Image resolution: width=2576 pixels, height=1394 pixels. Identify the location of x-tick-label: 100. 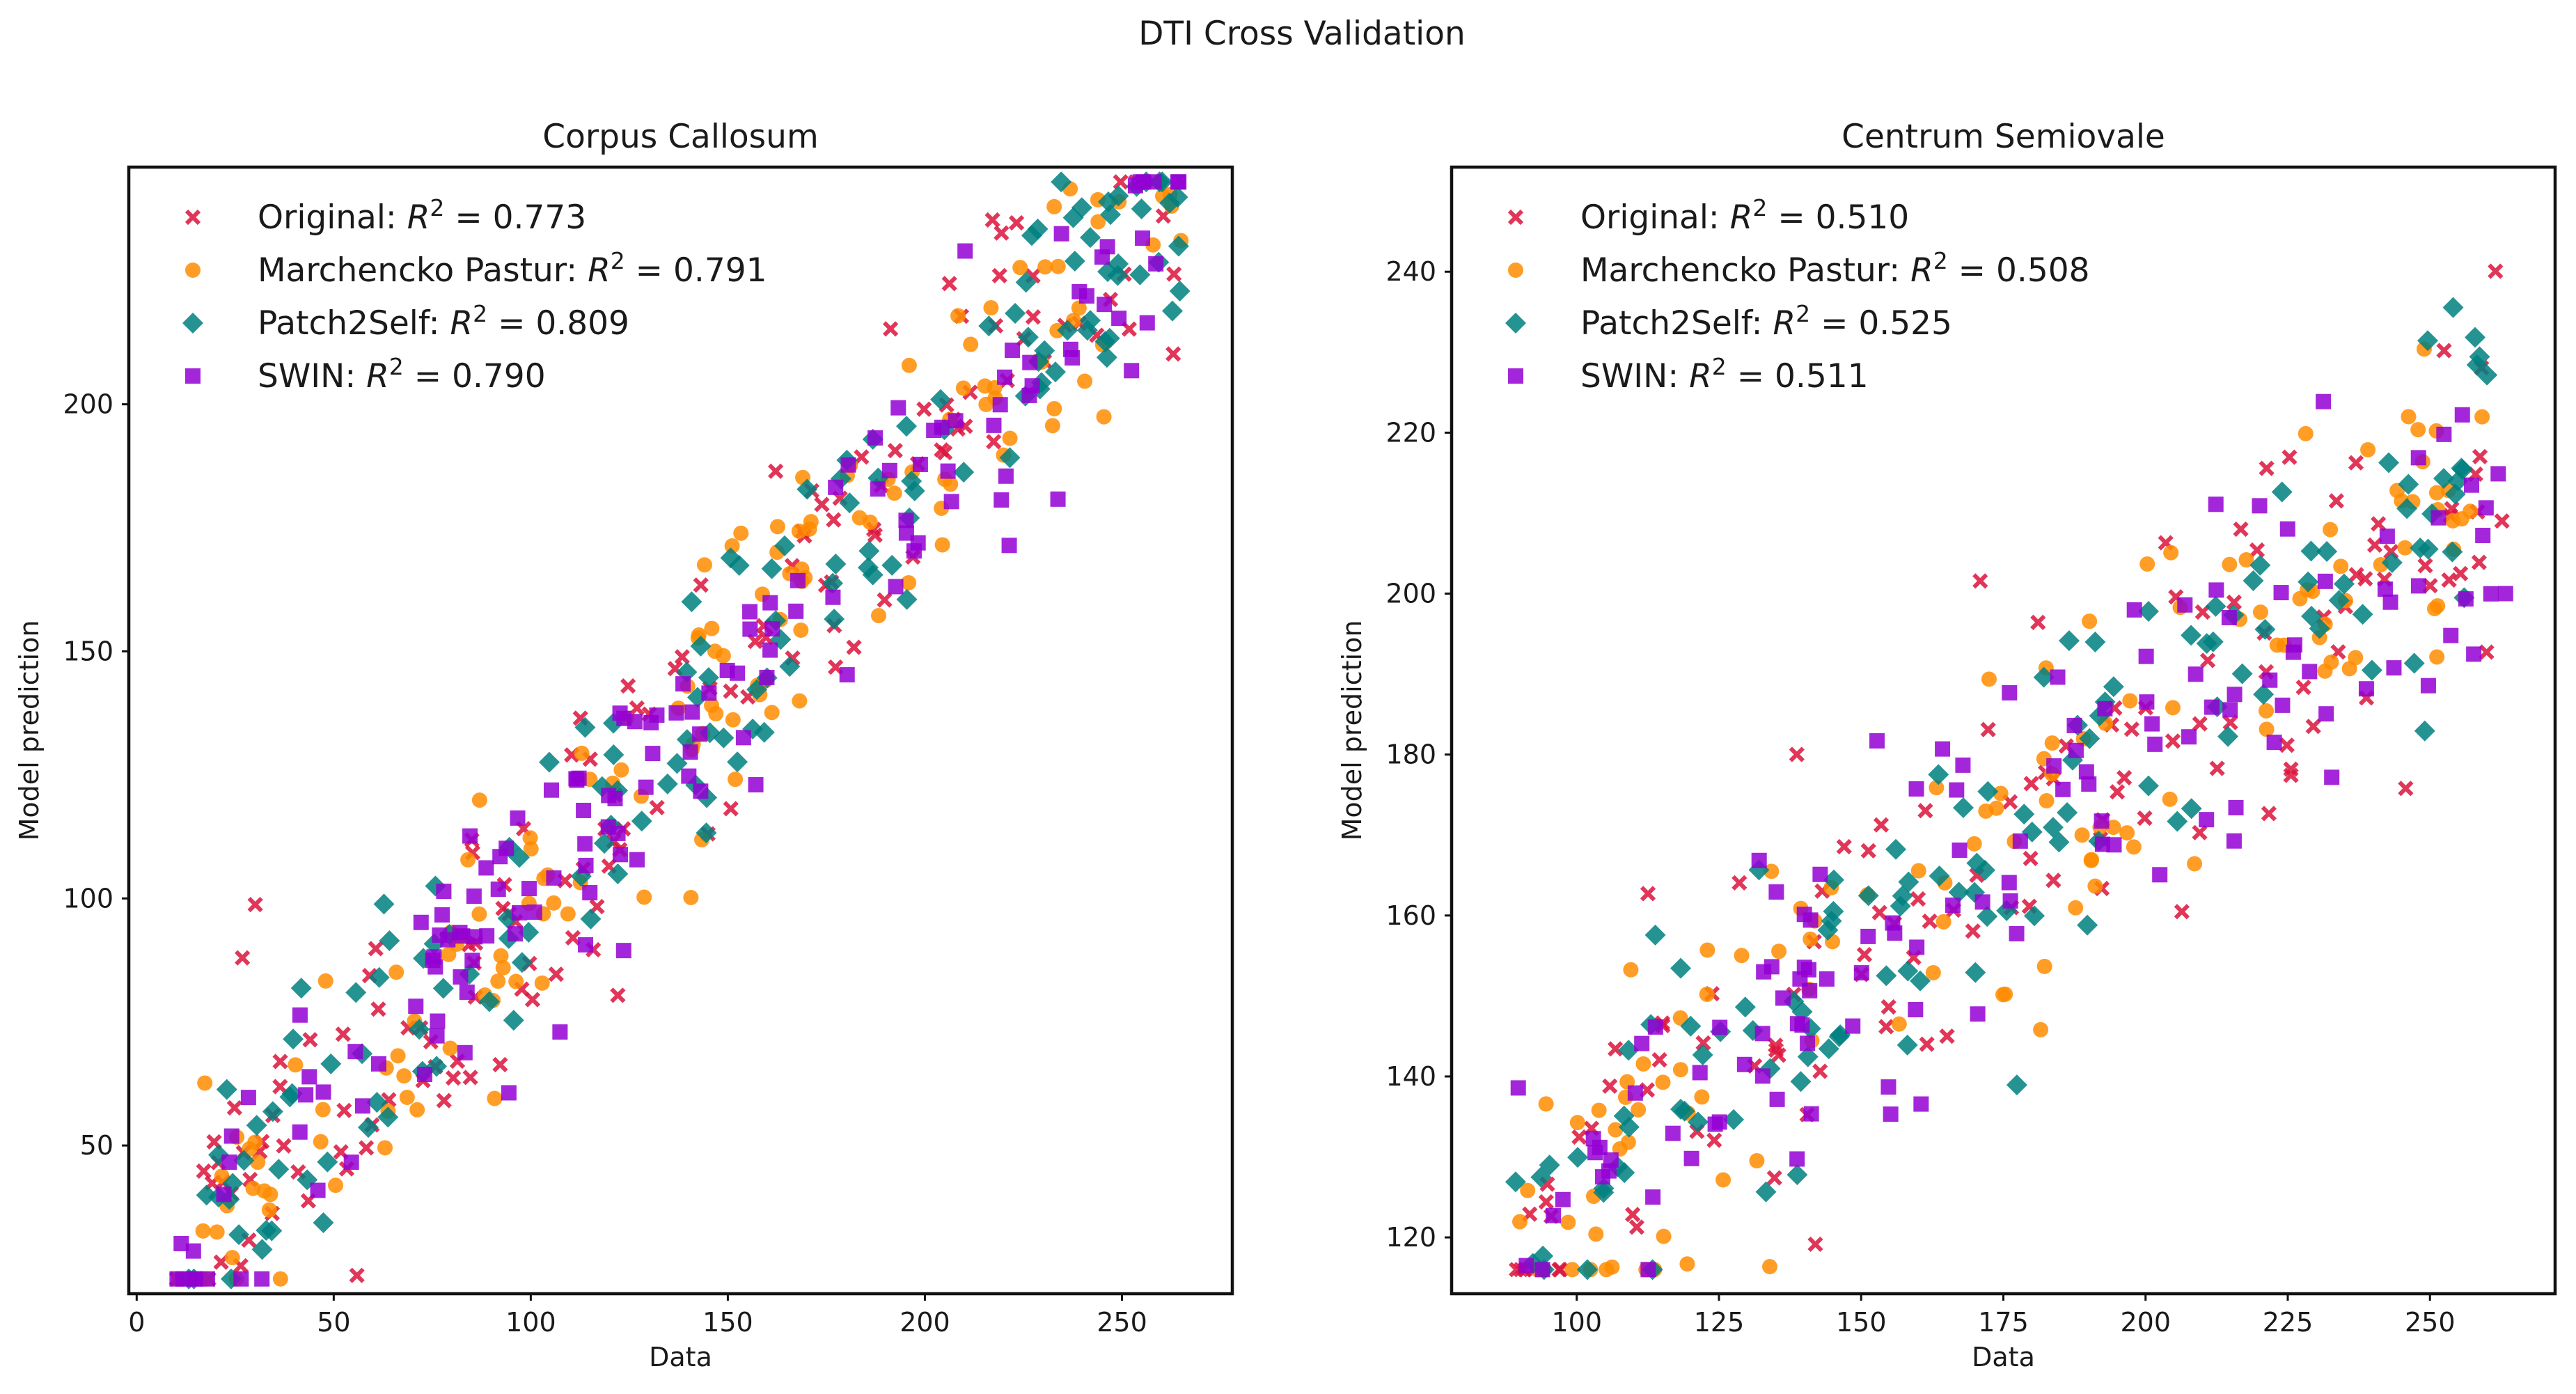
(530, 1322).